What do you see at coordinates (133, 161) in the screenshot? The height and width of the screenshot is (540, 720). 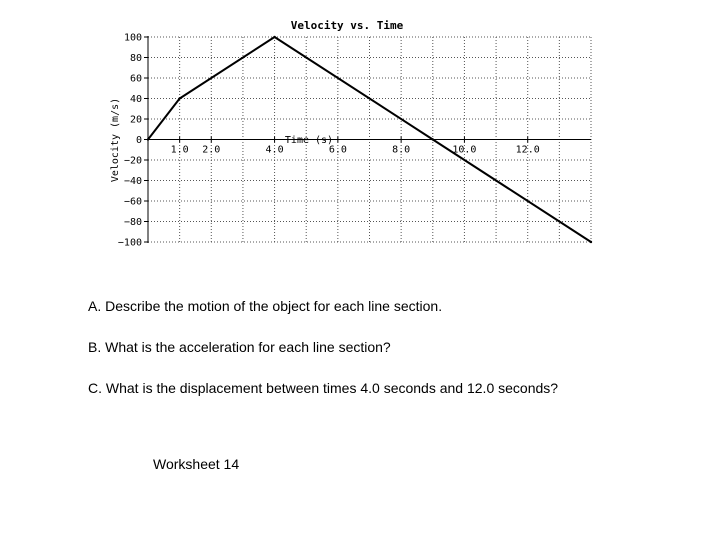 I see `y-tick-label: −20` at bounding box center [133, 161].